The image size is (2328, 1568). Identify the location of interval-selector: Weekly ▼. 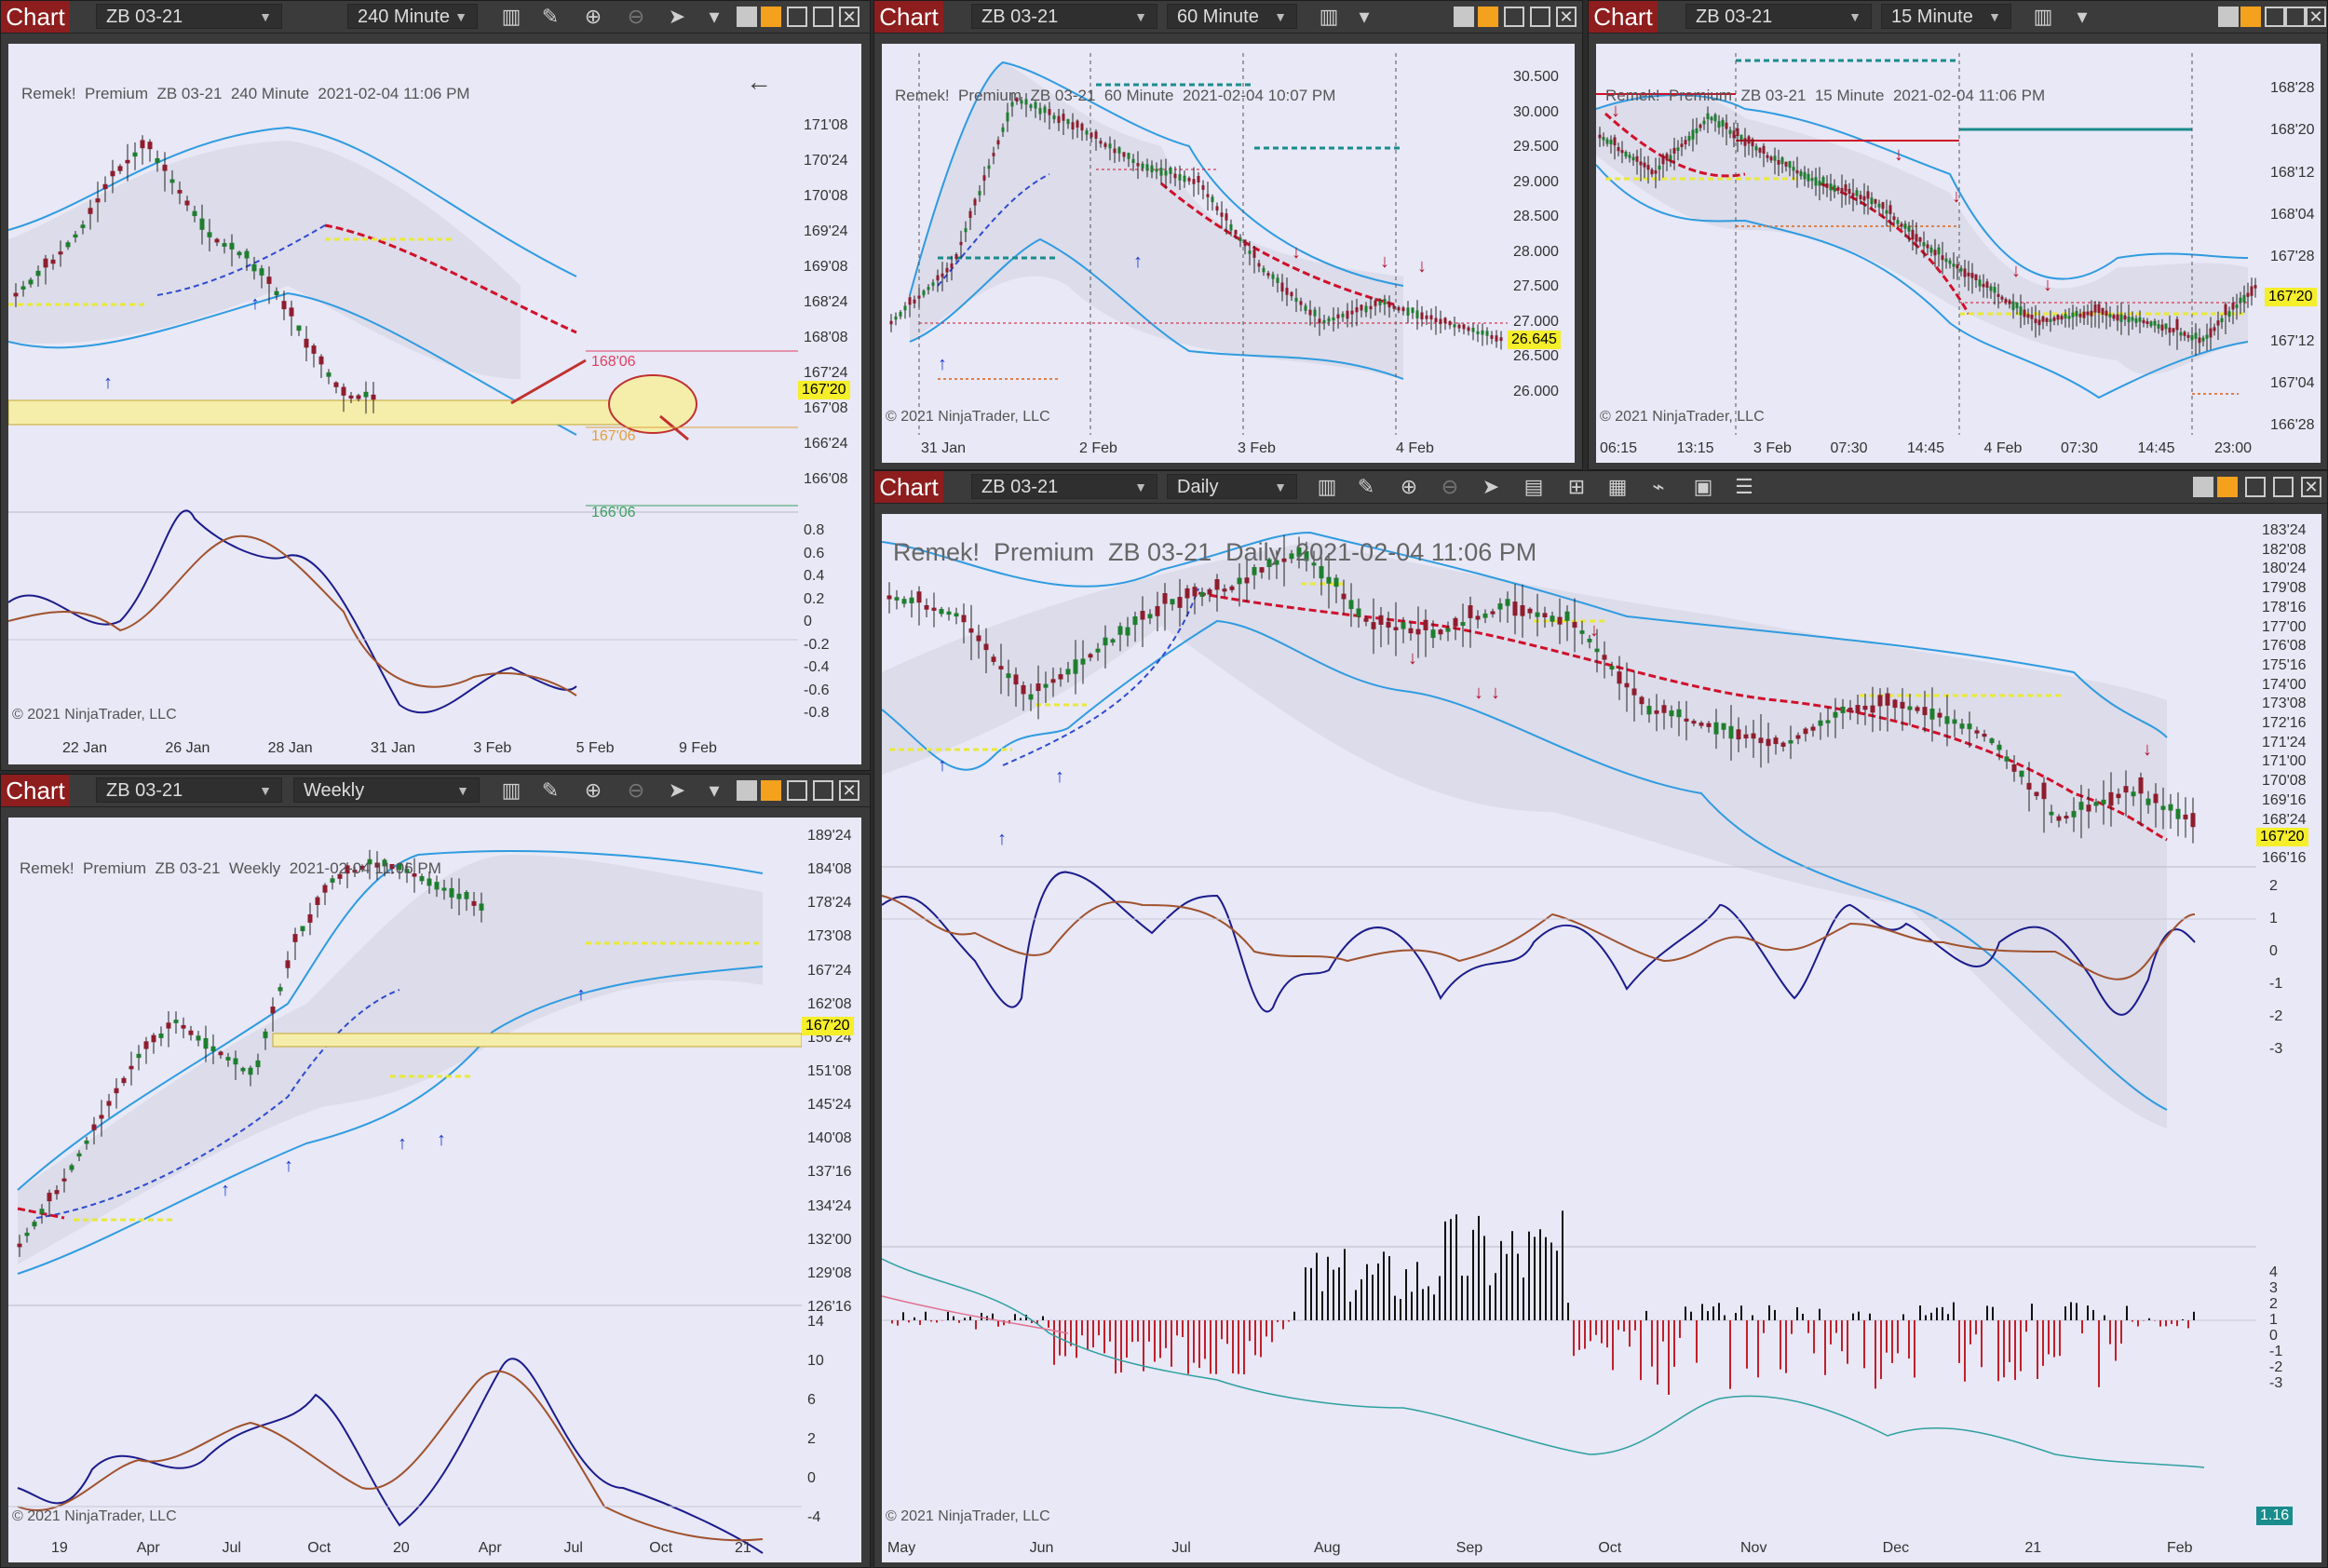
(386, 790).